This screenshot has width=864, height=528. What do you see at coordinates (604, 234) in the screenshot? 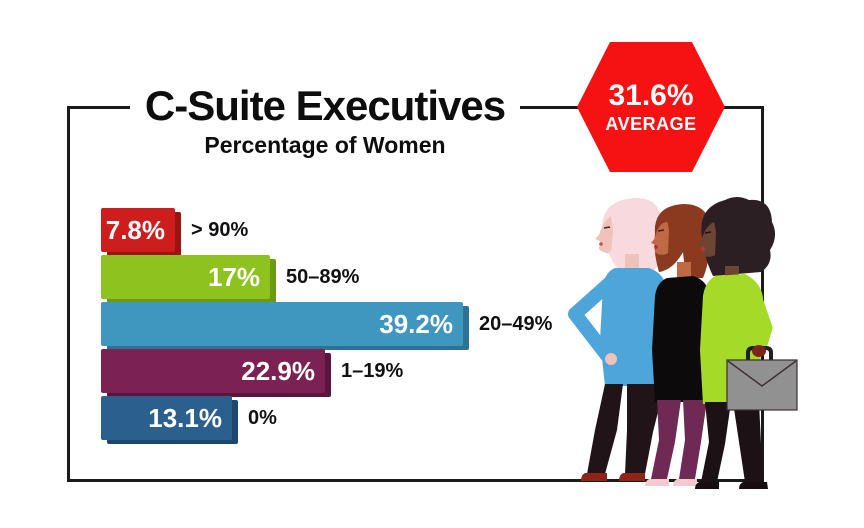
I see `woman1-face-front` at bounding box center [604, 234].